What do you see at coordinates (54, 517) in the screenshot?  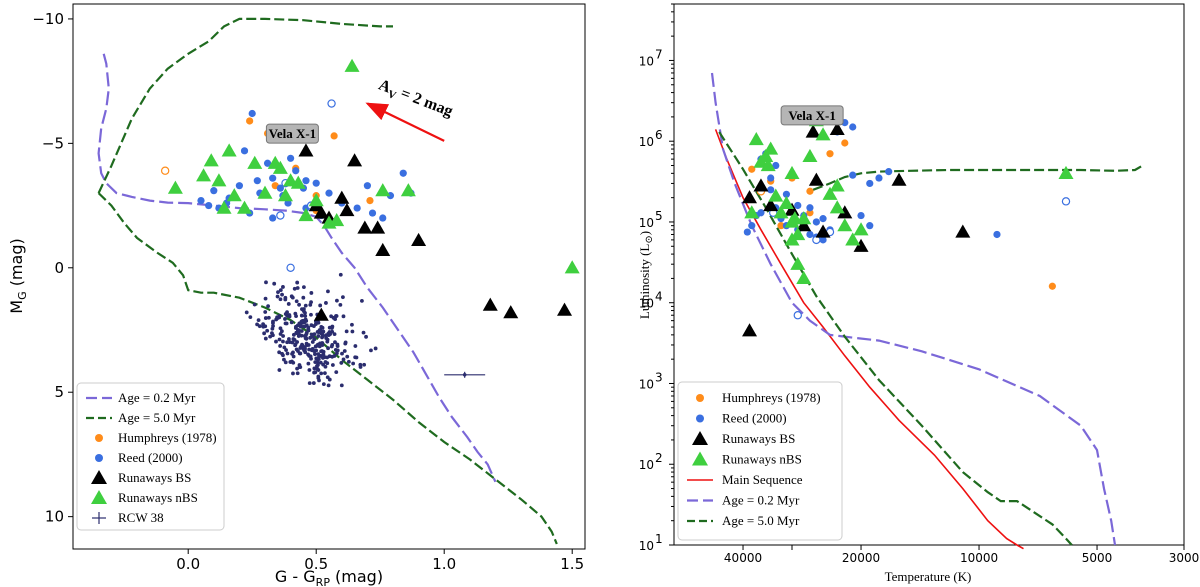 I see `cmd-y-tick-label: 10` at bounding box center [54, 517].